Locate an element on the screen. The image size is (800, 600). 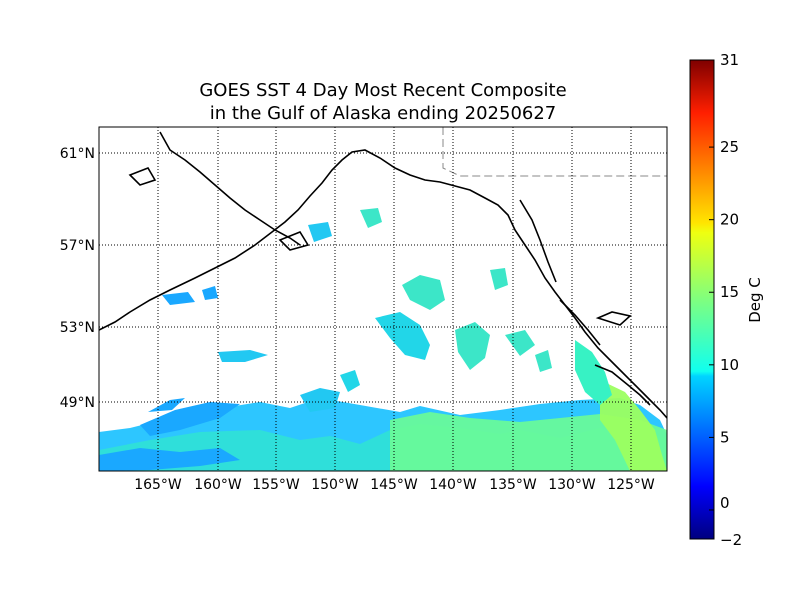
lat-label: 61°N is located at coordinates (77, 154).